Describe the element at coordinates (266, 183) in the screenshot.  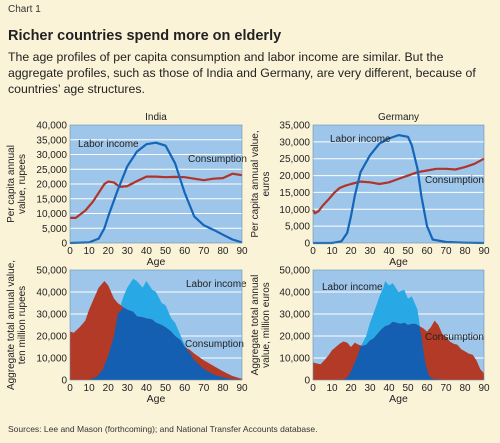
I see `germany-per-capita-yaxis-label: euros` at that location.